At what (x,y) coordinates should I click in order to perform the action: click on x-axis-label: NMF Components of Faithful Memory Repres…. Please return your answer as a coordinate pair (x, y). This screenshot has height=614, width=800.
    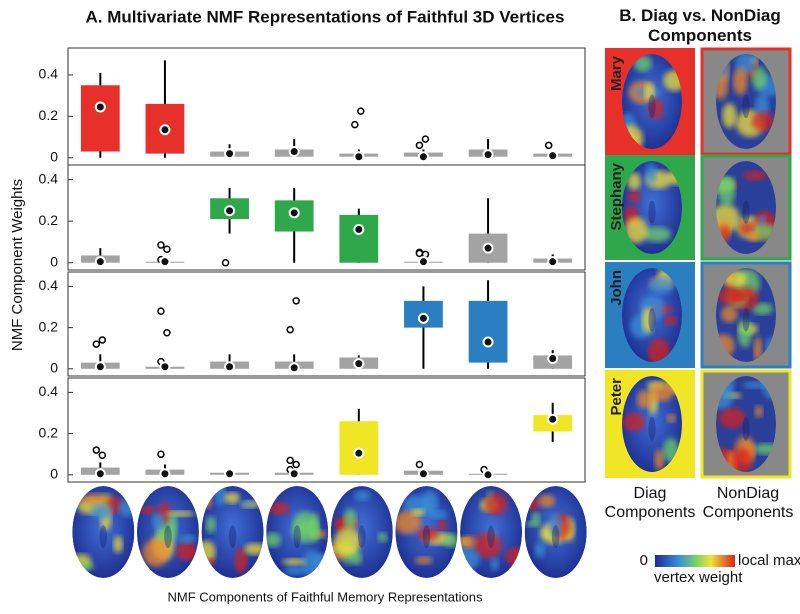
    Looking at the image, I should click on (325, 596).